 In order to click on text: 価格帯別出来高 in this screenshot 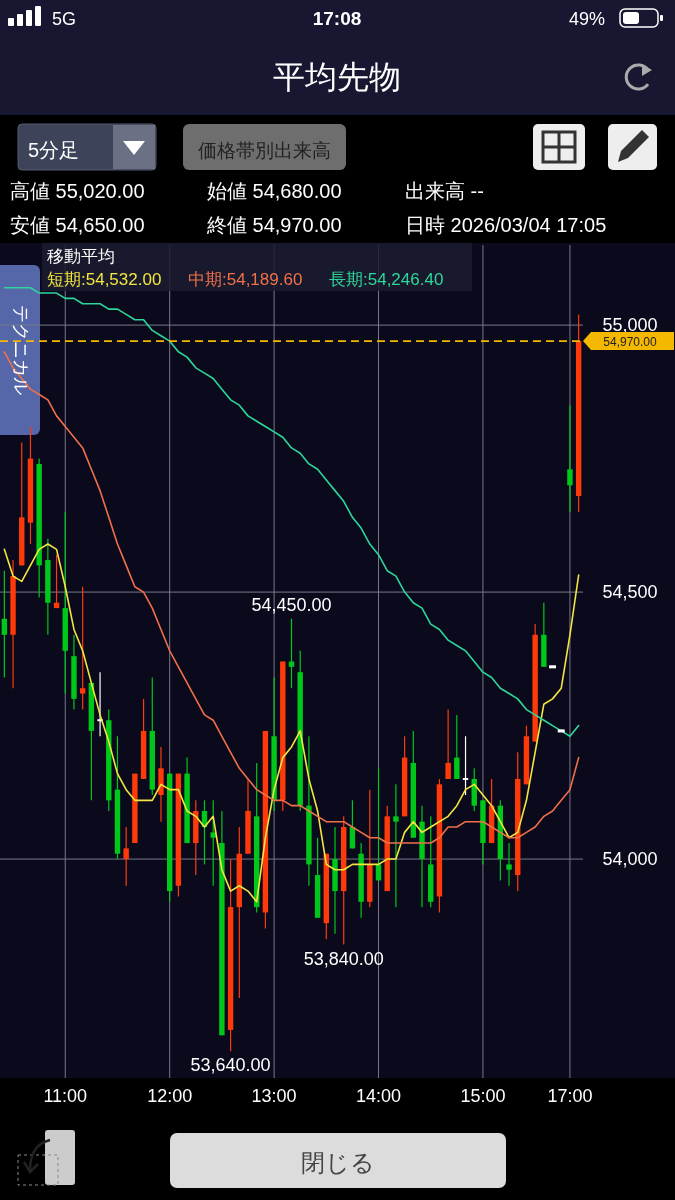, I will do `click(264, 150)`.